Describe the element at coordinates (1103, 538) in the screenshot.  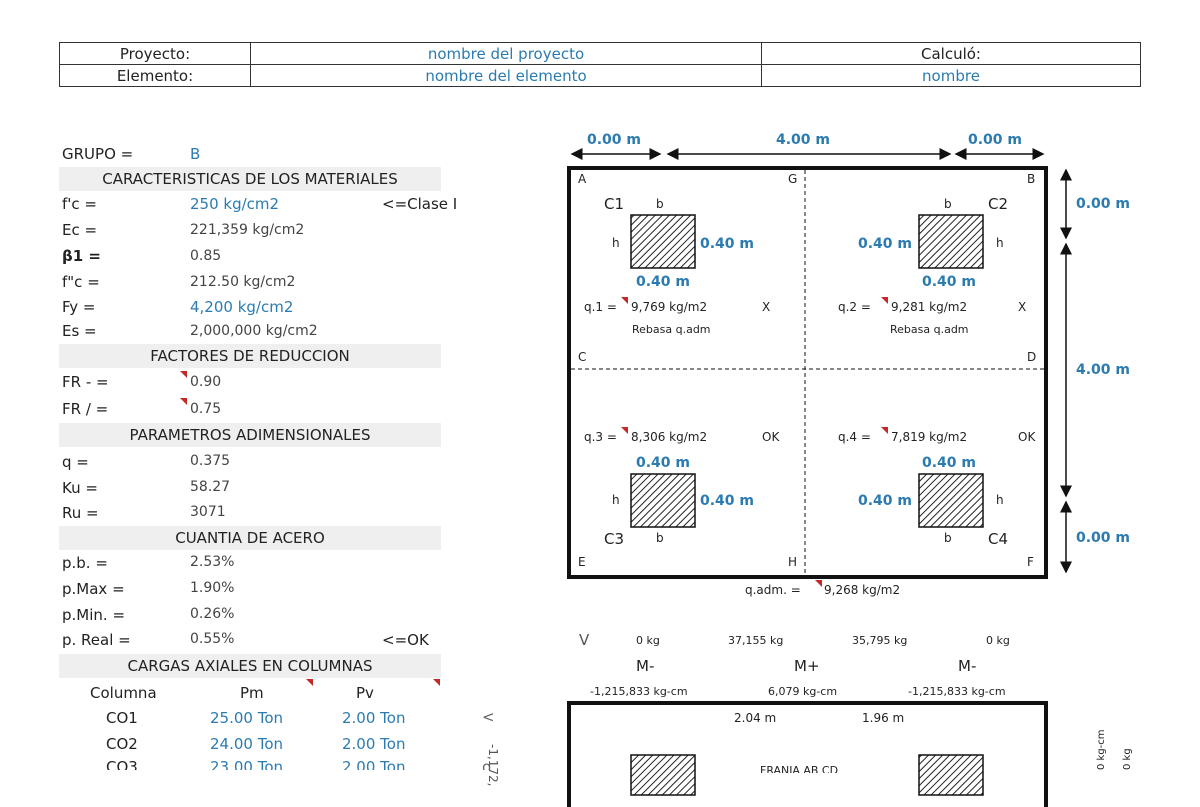
I see `right-dim-bot: 0.00 m` at that location.